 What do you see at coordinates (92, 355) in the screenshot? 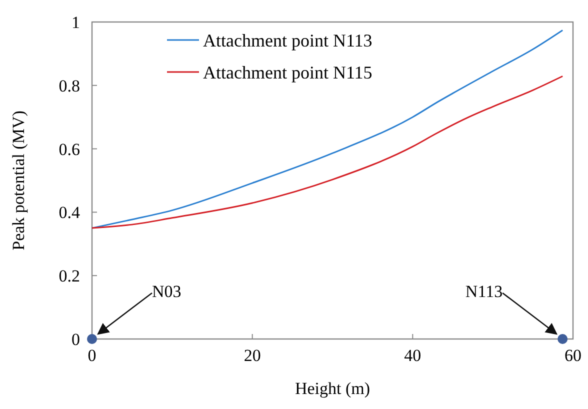
I see `x-tick-label: 0` at bounding box center [92, 355].